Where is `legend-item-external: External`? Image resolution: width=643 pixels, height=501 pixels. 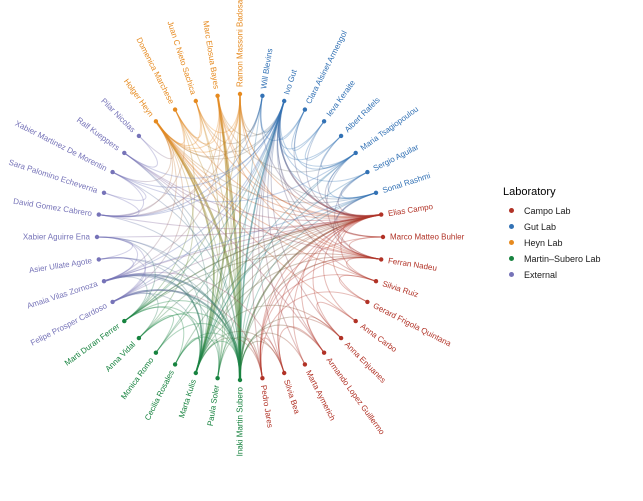 legend-item-external: External is located at coordinates (552, 274).